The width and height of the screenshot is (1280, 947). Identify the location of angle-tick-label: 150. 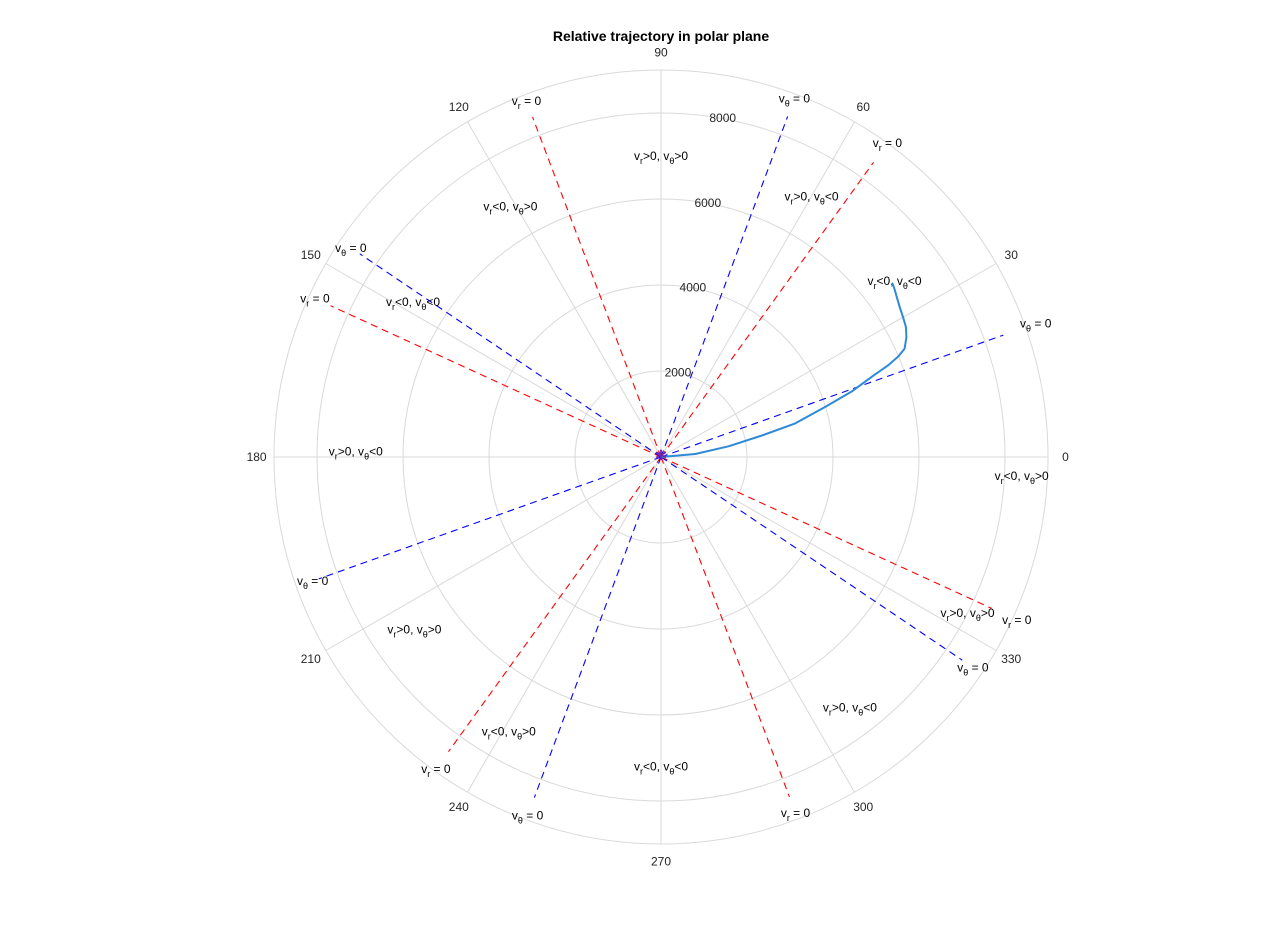
(311, 255).